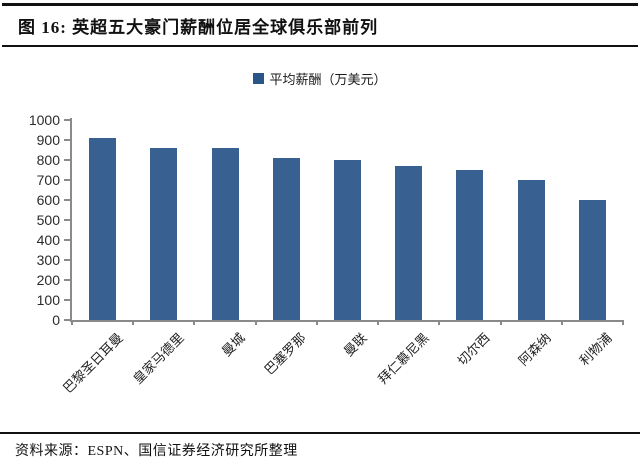  Describe the element at coordinates (56, 320) in the screenshot. I see `y-tick-label: 0` at that location.